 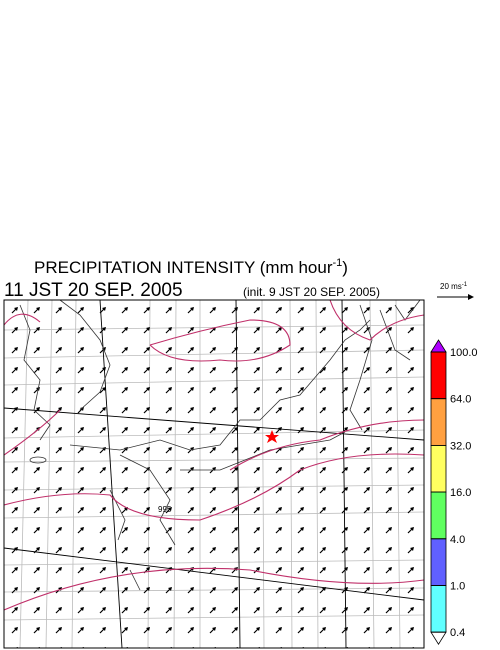 I want to click on colorbar: 100.0 64.0 32.0 16.0 4.0 1.0 0.4, so click(x=454, y=492).